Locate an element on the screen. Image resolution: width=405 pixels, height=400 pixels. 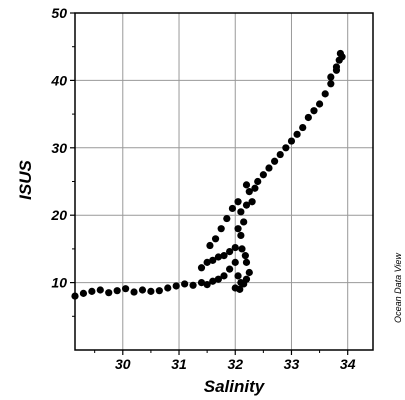
y-tick-labels: 10 20 30 40 50 is located at coordinates (58, 148).